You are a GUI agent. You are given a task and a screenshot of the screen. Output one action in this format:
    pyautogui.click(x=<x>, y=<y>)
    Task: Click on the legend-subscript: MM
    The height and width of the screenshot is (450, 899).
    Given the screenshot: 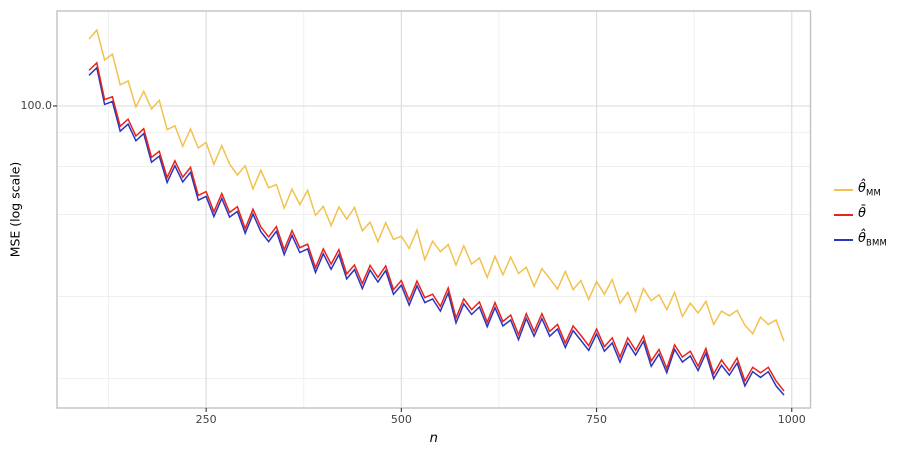 What is the action you would take?
    pyautogui.click(x=873, y=193)
    